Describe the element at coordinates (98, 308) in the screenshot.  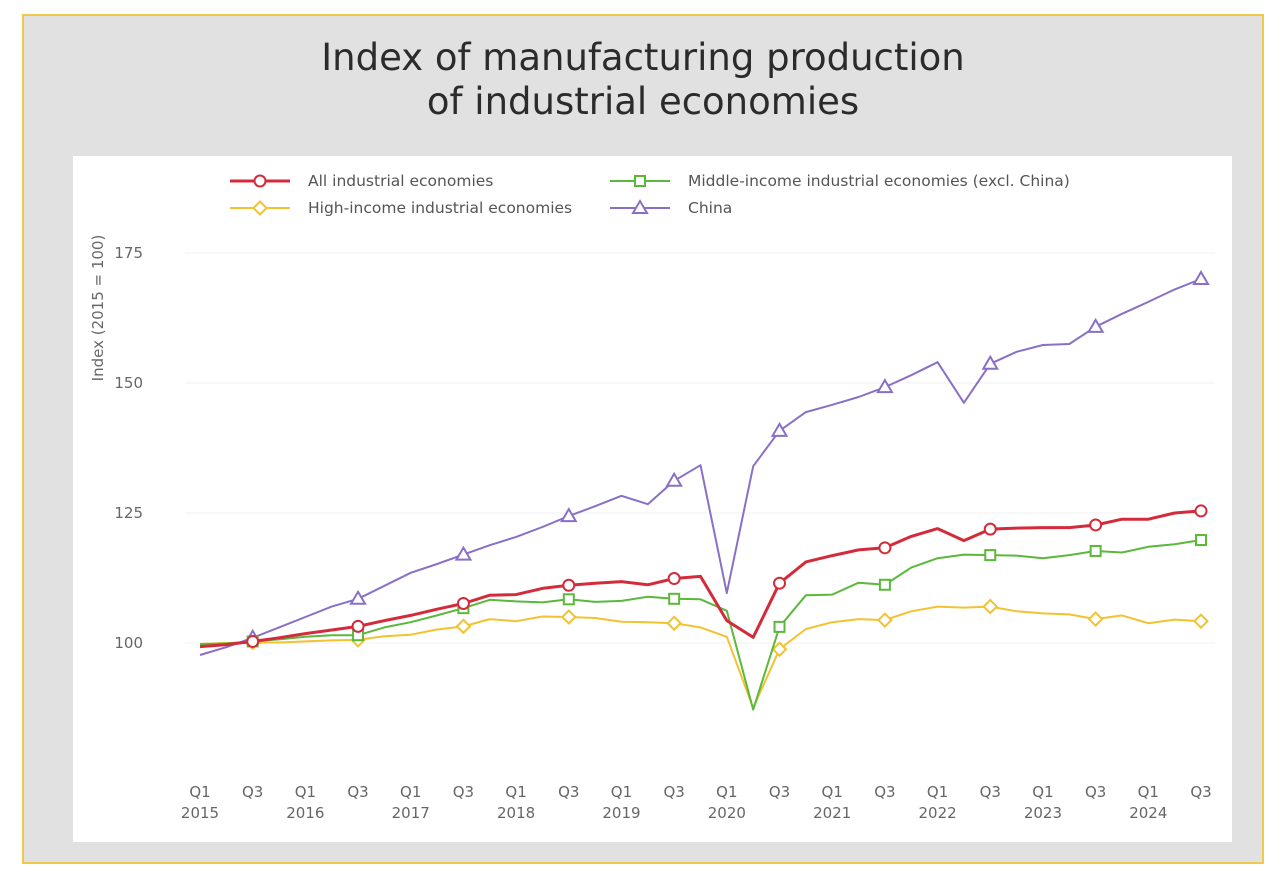
I see `y-axis-title: Index (2015 = 100)` at that location.